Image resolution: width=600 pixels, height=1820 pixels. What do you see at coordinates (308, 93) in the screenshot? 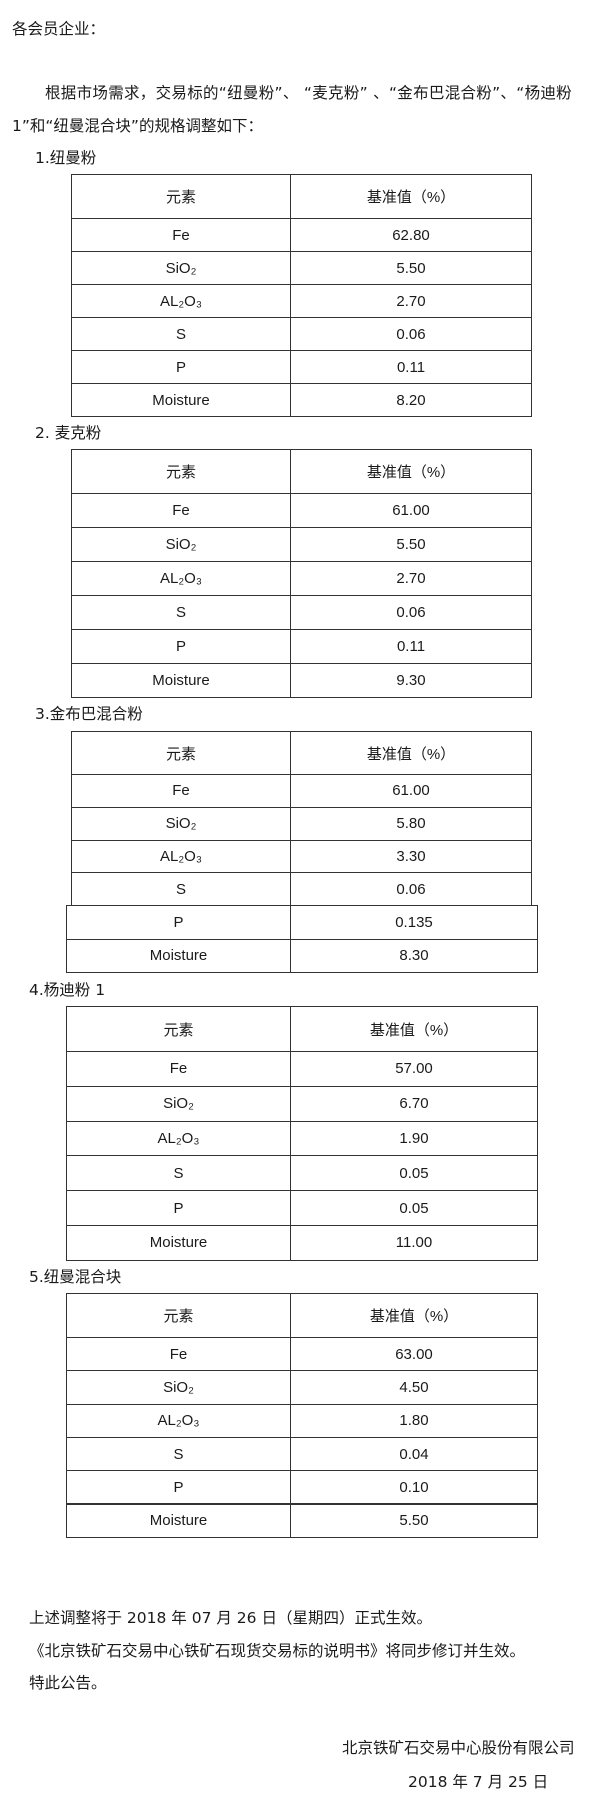
I see `intro-line-1: 根据市场需求，交易标的“纽曼粉”、 “麦克粉” 、“金布巴混合粉”、“杨迪粉` at bounding box center [308, 93].